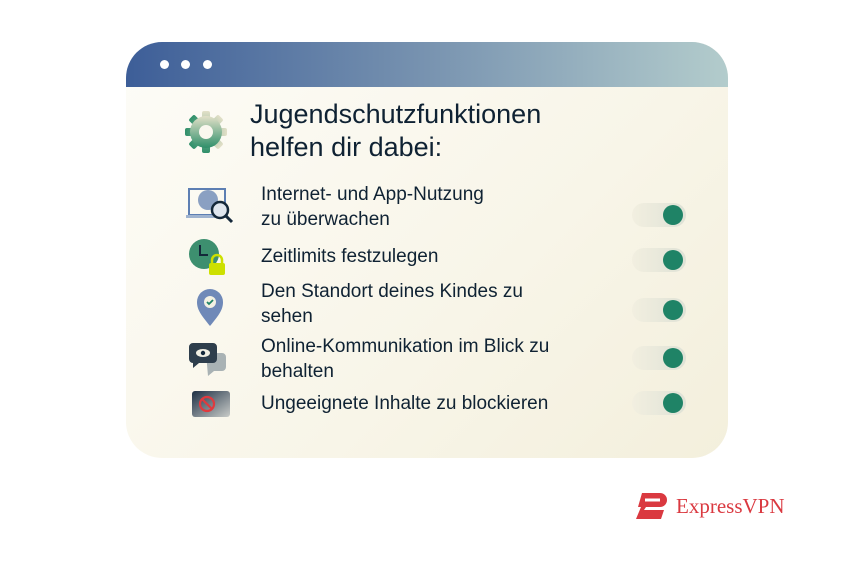  What do you see at coordinates (659, 215) in the screenshot?
I see `toggle-internet-monitoring` at bounding box center [659, 215].